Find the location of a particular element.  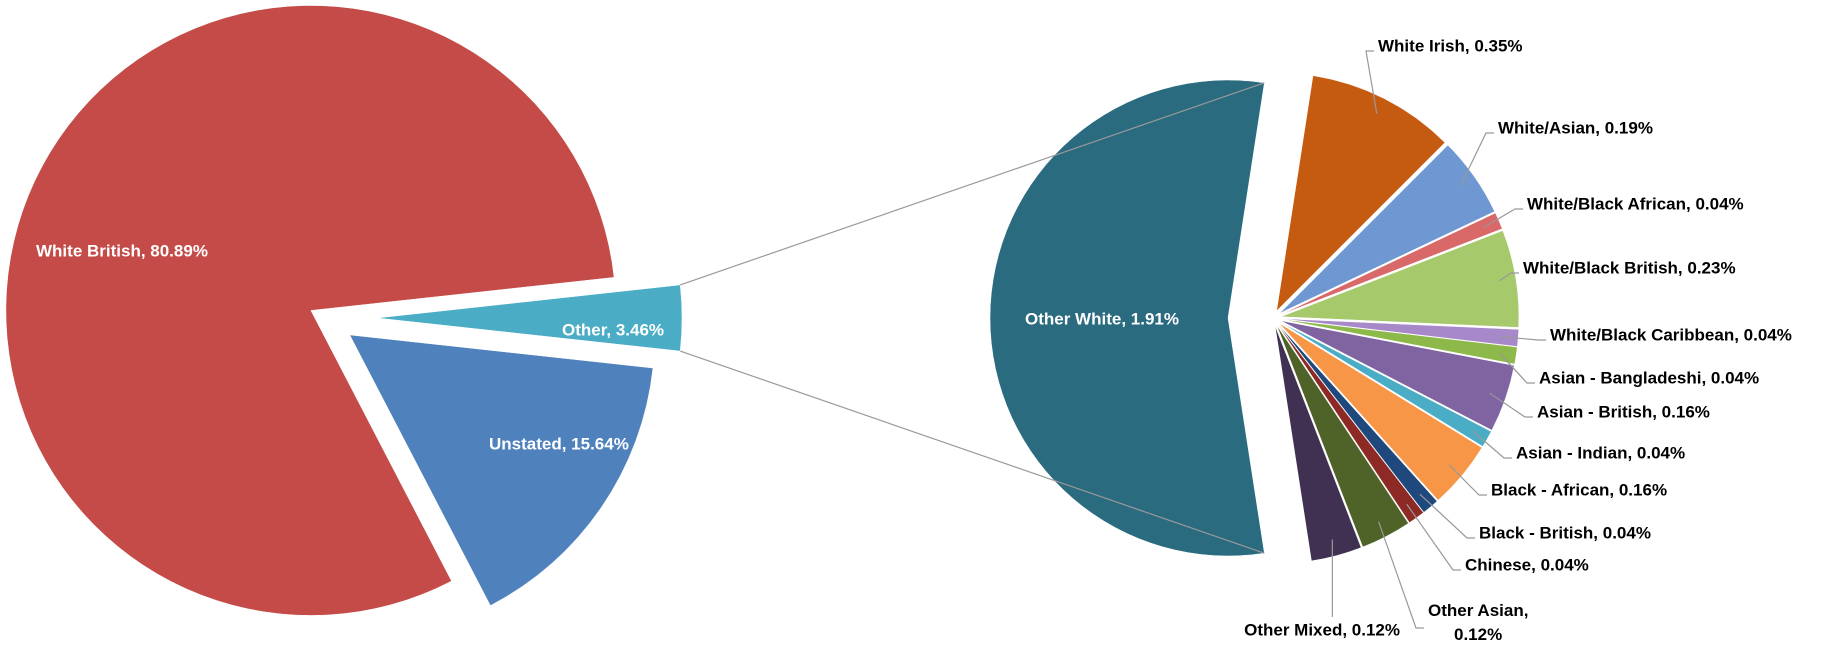

slice-label: White Irish, 0.35% is located at coordinates (1450, 45).